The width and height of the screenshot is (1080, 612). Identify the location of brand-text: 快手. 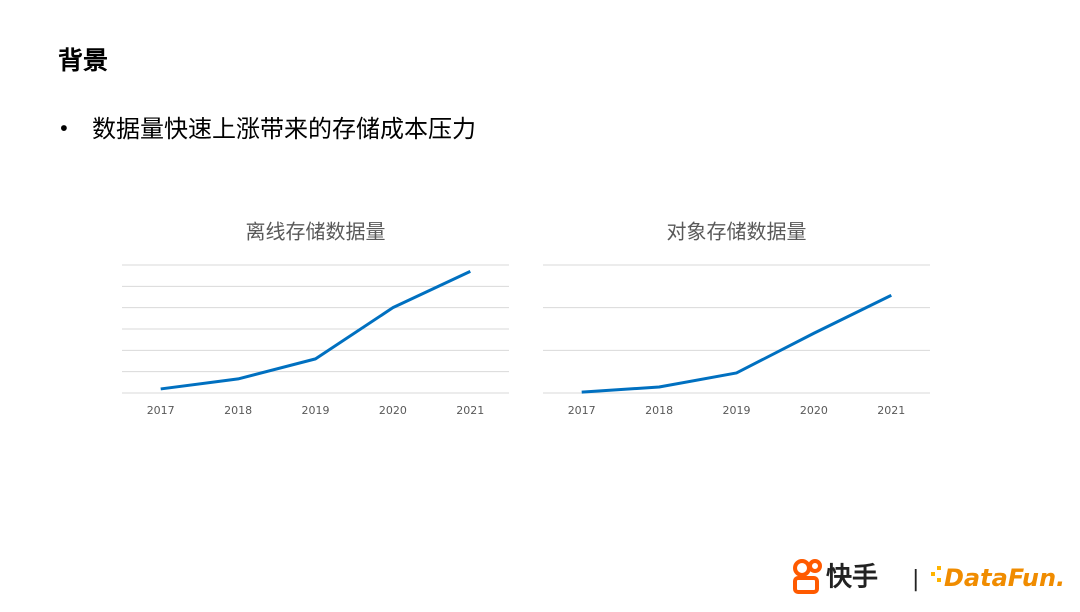
(852, 578).